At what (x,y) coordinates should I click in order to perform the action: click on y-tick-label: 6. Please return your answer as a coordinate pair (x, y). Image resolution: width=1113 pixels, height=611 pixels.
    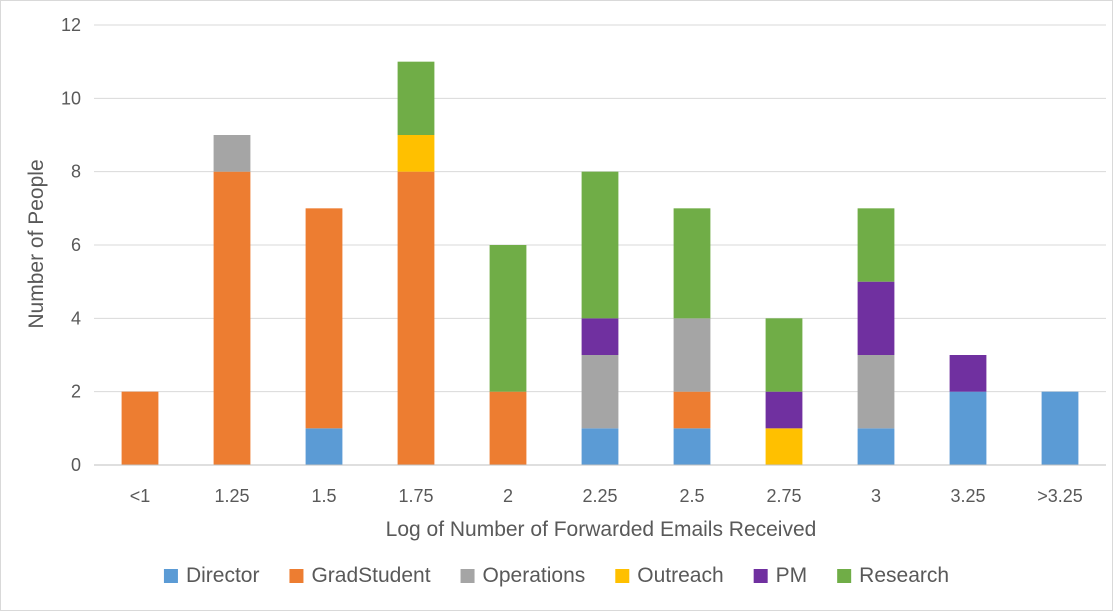
    Looking at the image, I should click on (76, 245).